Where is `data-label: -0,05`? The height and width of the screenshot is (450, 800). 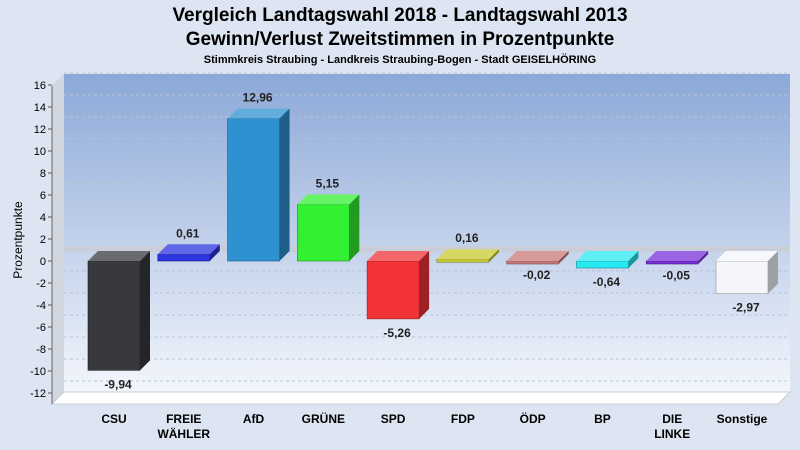 data-label: -0,05 is located at coordinates (677, 276).